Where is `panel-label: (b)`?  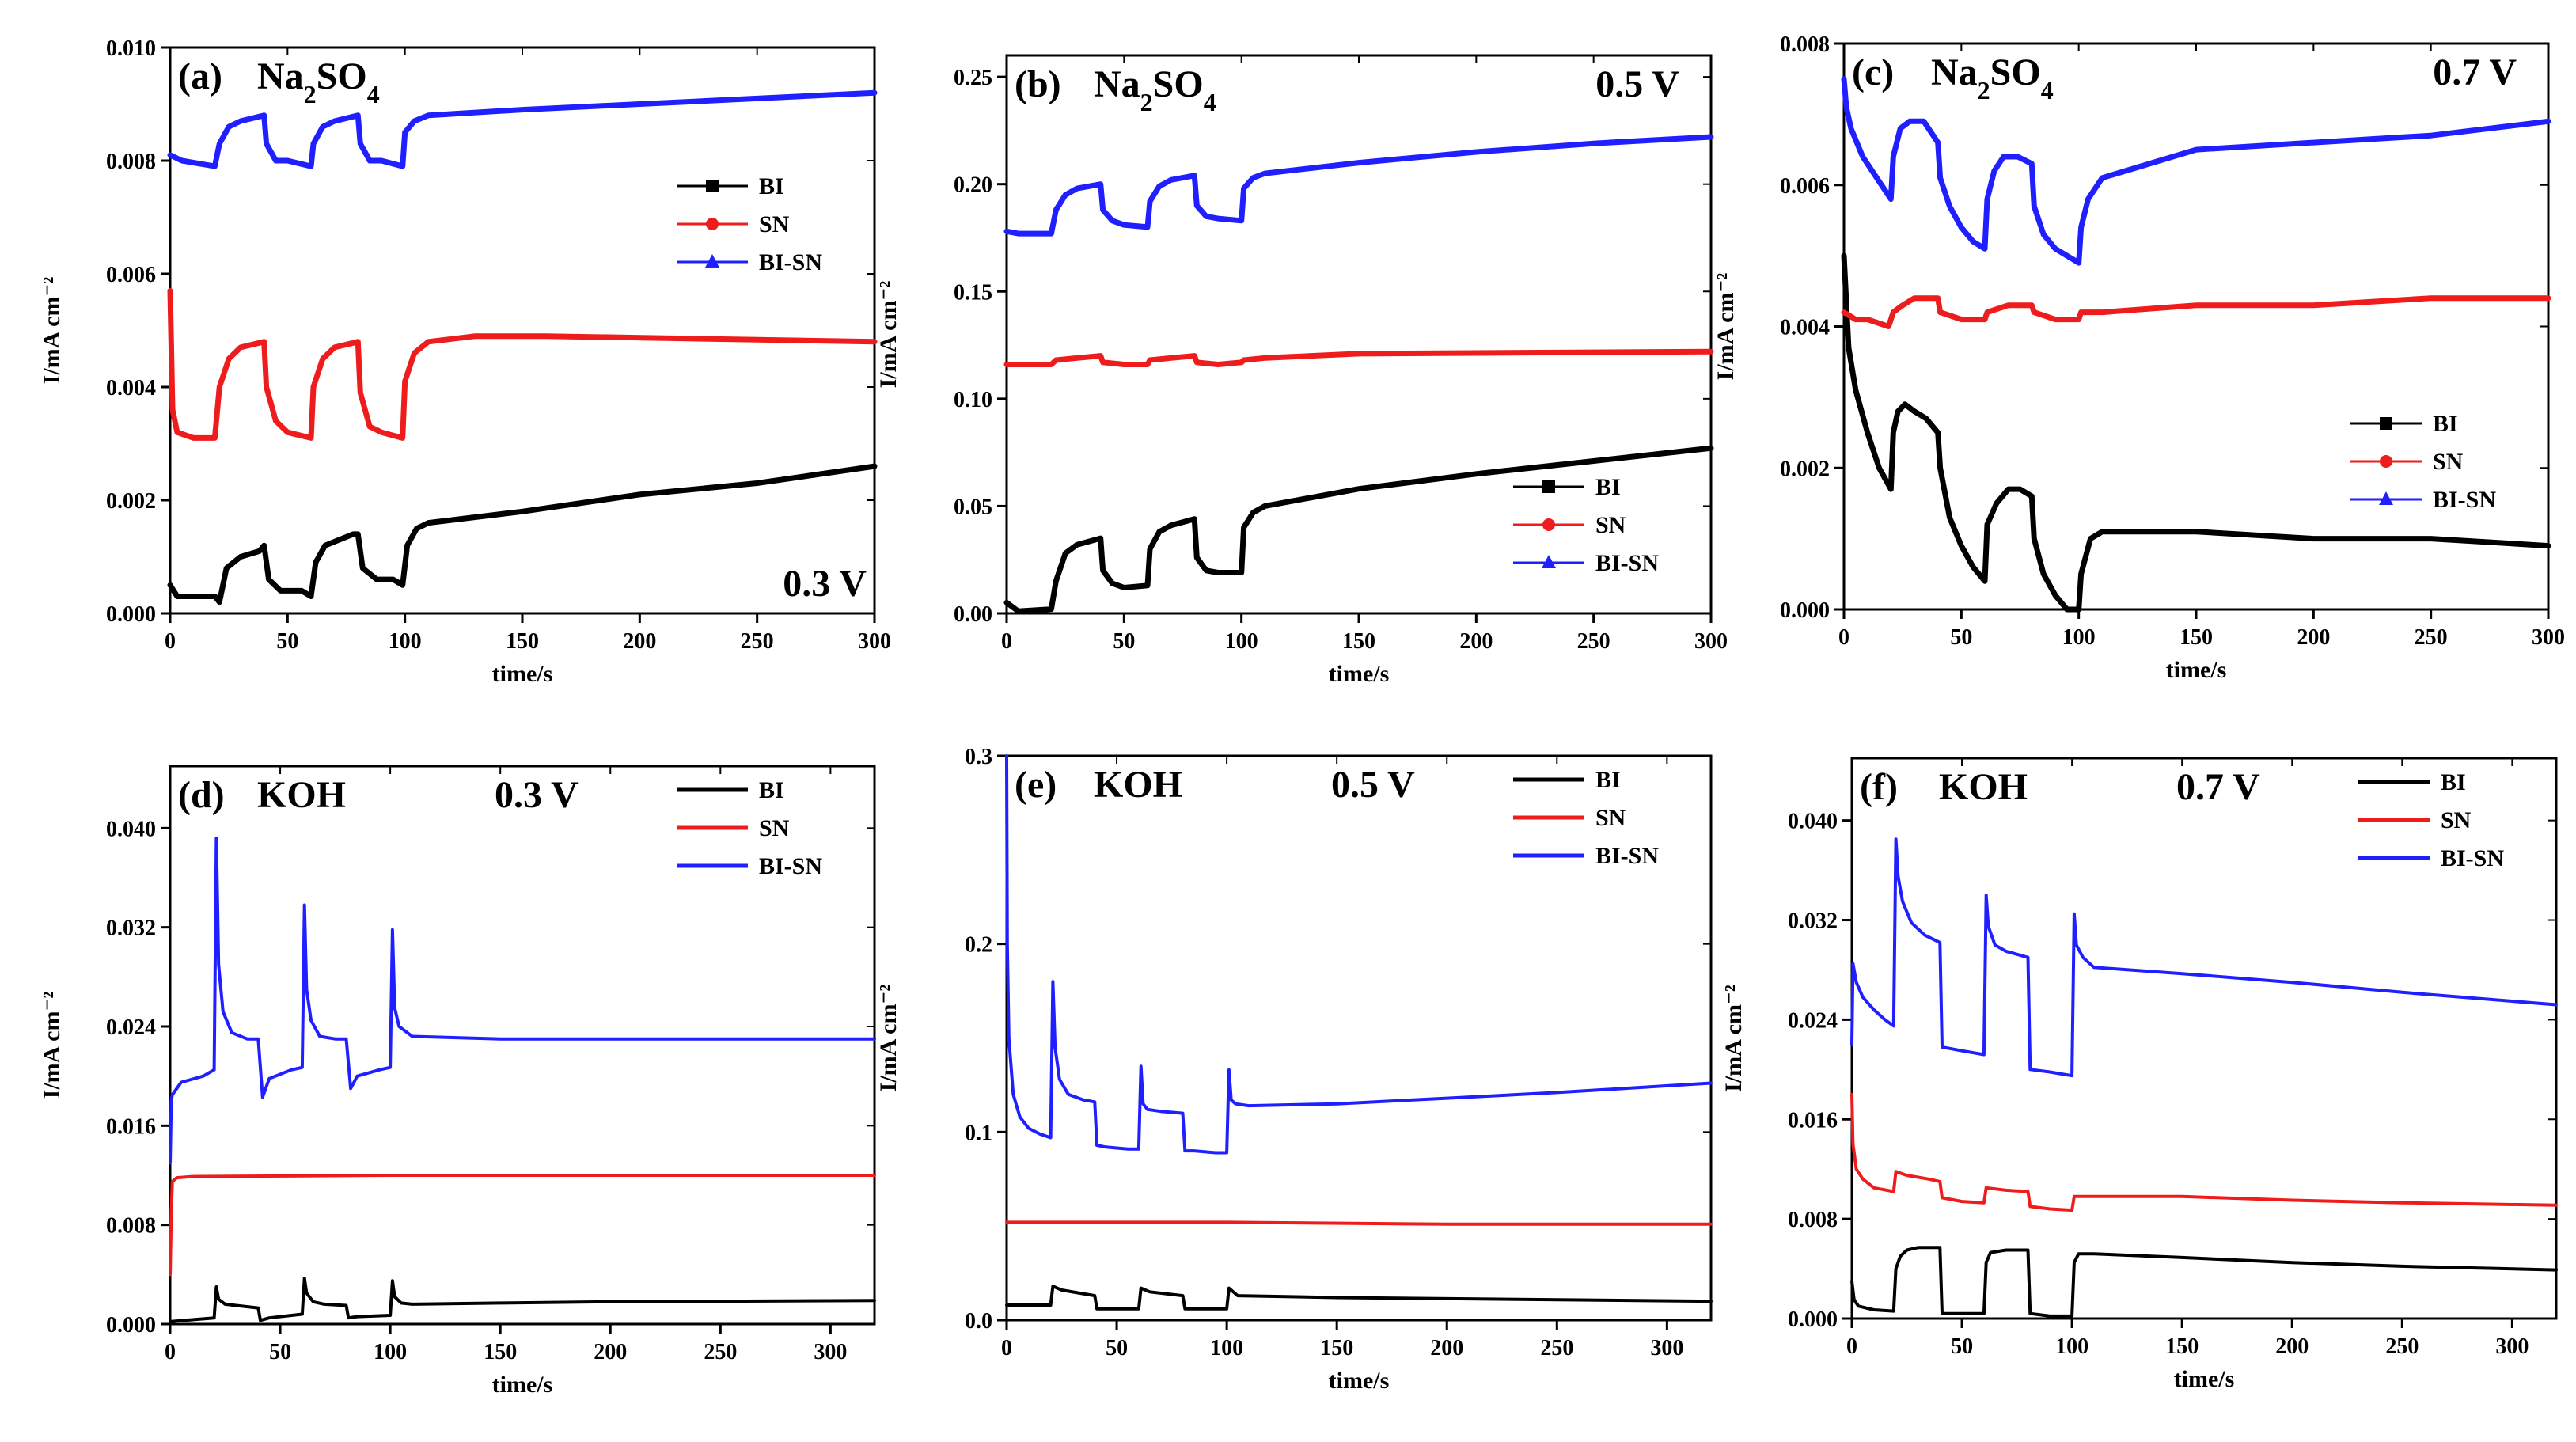
panel-label: (b) is located at coordinates (1038, 84).